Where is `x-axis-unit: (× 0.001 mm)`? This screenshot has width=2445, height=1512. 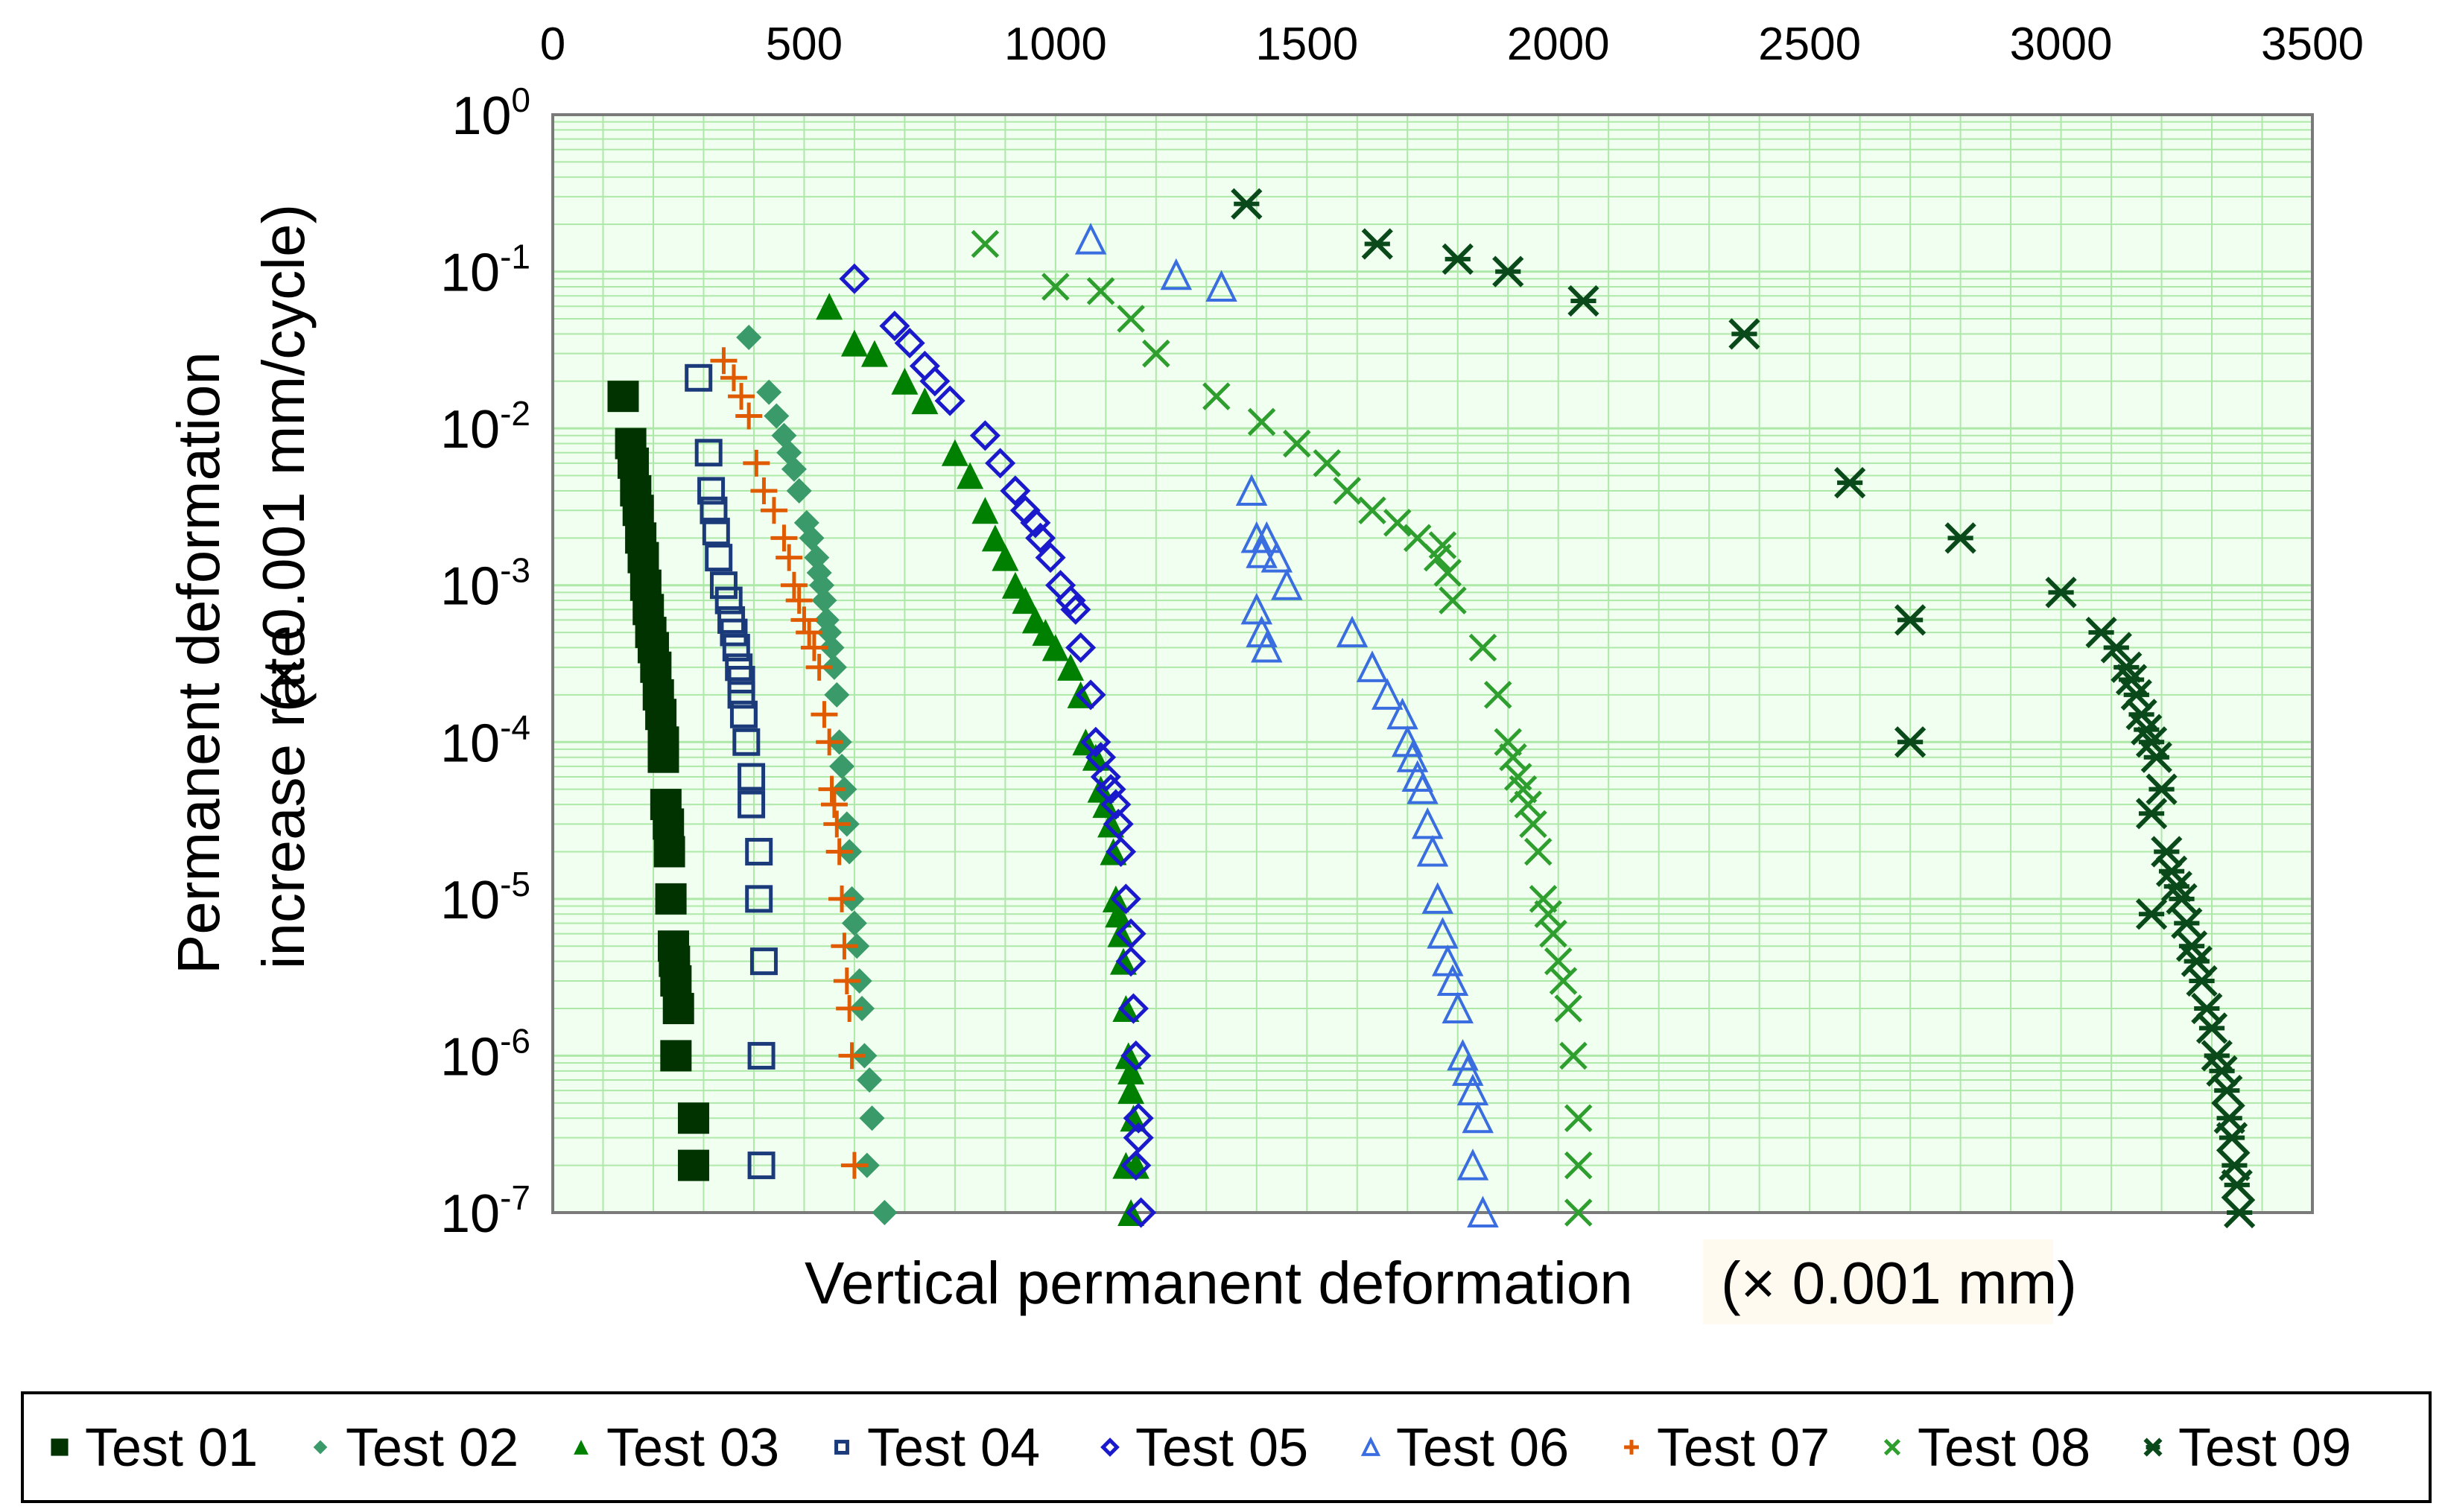 x-axis-unit: (× 0.001 mm) is located at coordinates (1899, 1283).